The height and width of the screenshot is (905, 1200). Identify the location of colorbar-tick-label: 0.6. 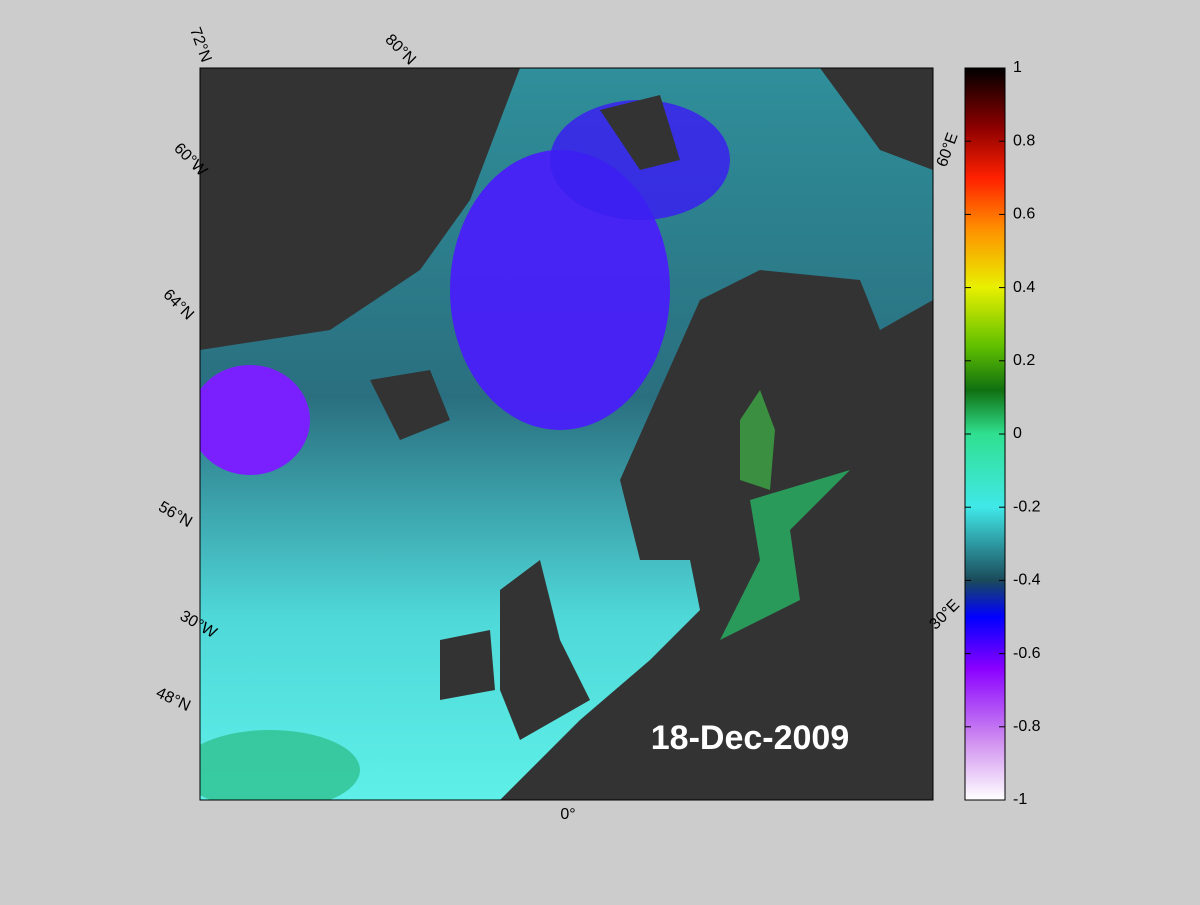
(1024, 214).